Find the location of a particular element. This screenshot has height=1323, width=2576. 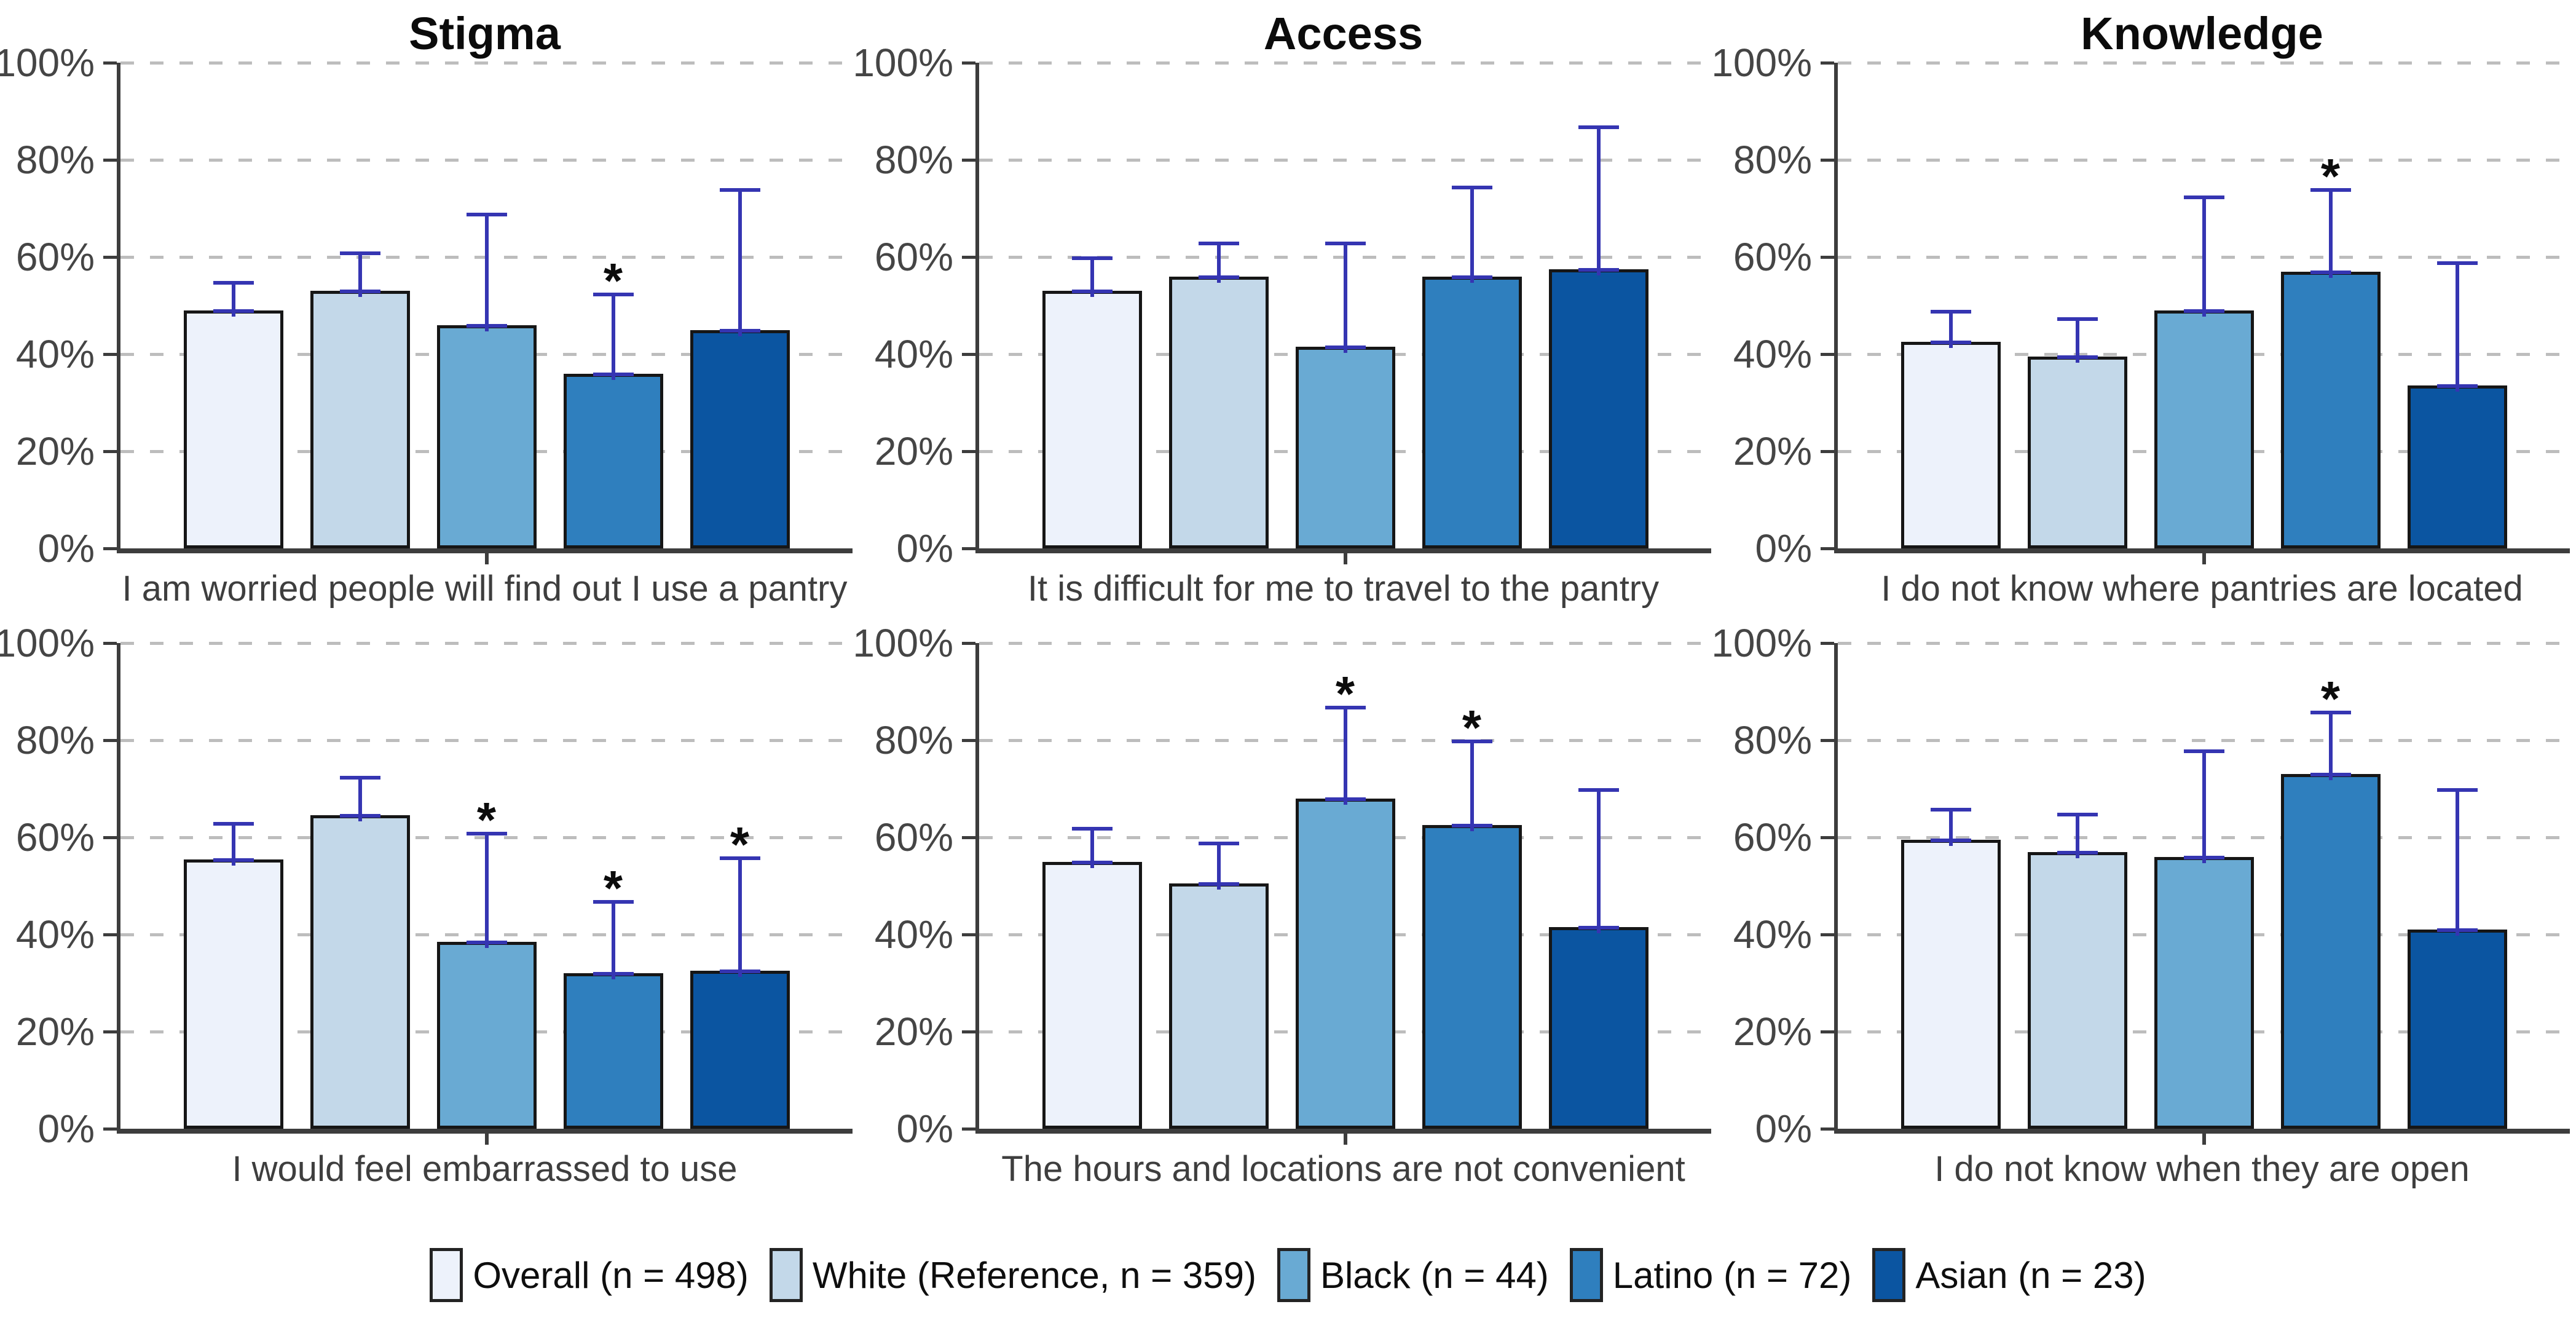

x-axis-label: I would feel embarrassed to use is located at coordinates (485, 1169).